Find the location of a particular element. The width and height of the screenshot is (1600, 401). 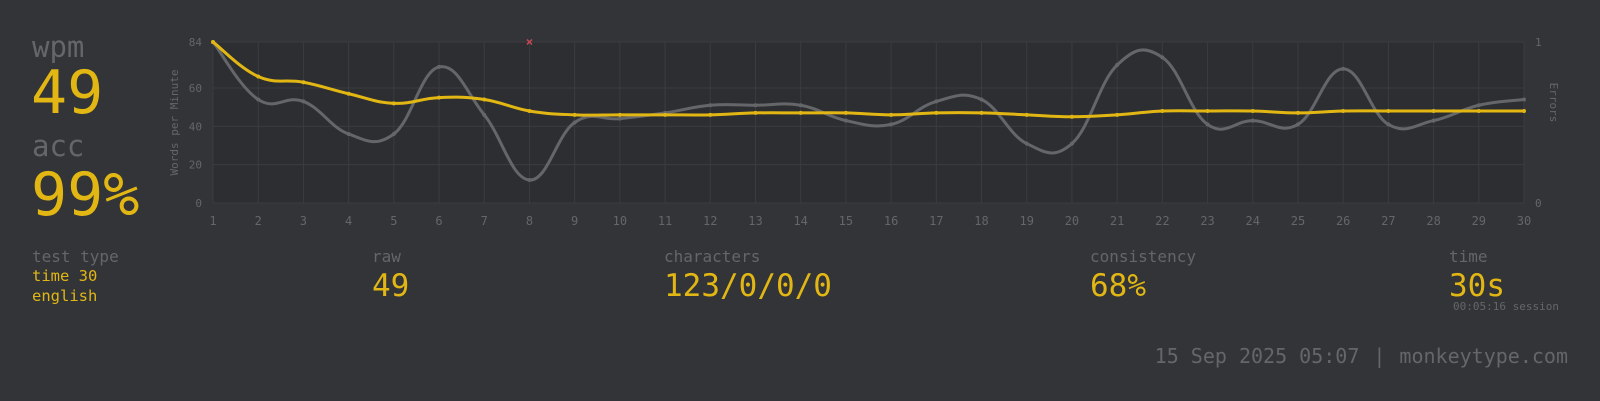

test-type-block: test type time 30 english is located at coordinates (75, 276).